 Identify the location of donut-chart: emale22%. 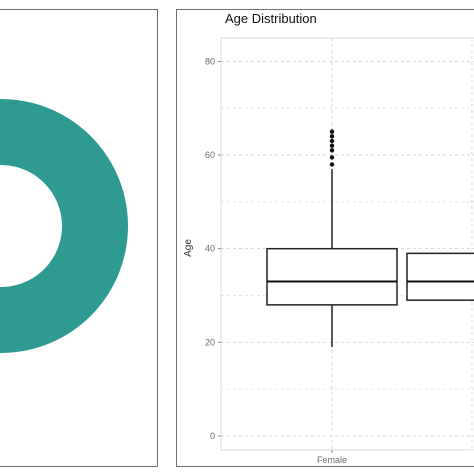
(65, 226).